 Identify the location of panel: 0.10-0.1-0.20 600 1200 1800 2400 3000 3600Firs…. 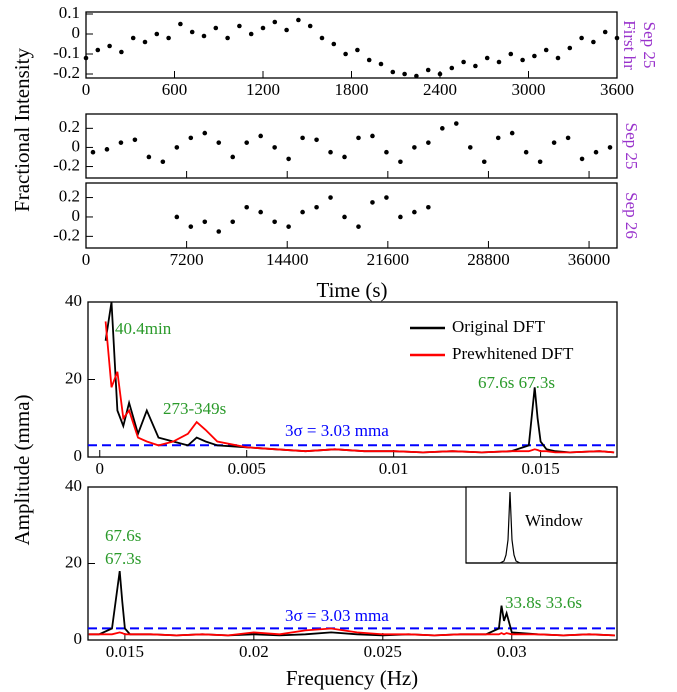
(356, 51).